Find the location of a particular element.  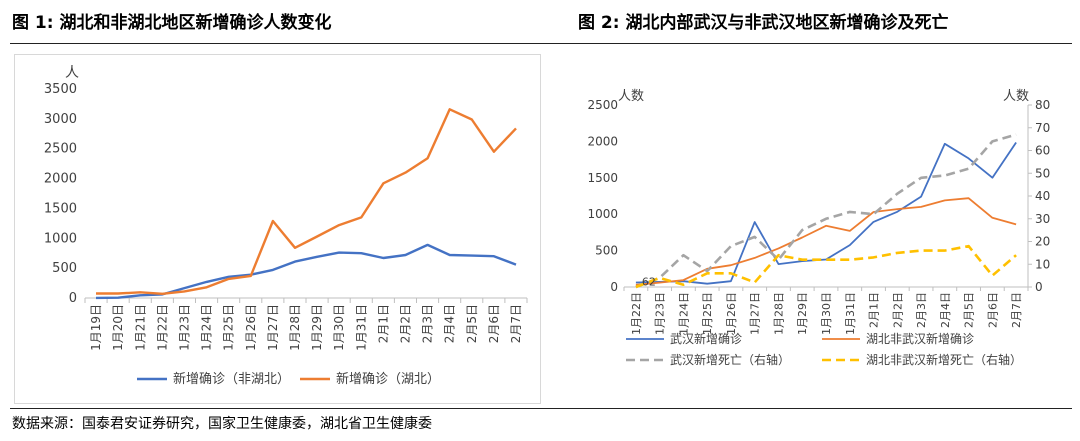

chart2-x-tick: 1月27日 is located at coordinates (755, 313).